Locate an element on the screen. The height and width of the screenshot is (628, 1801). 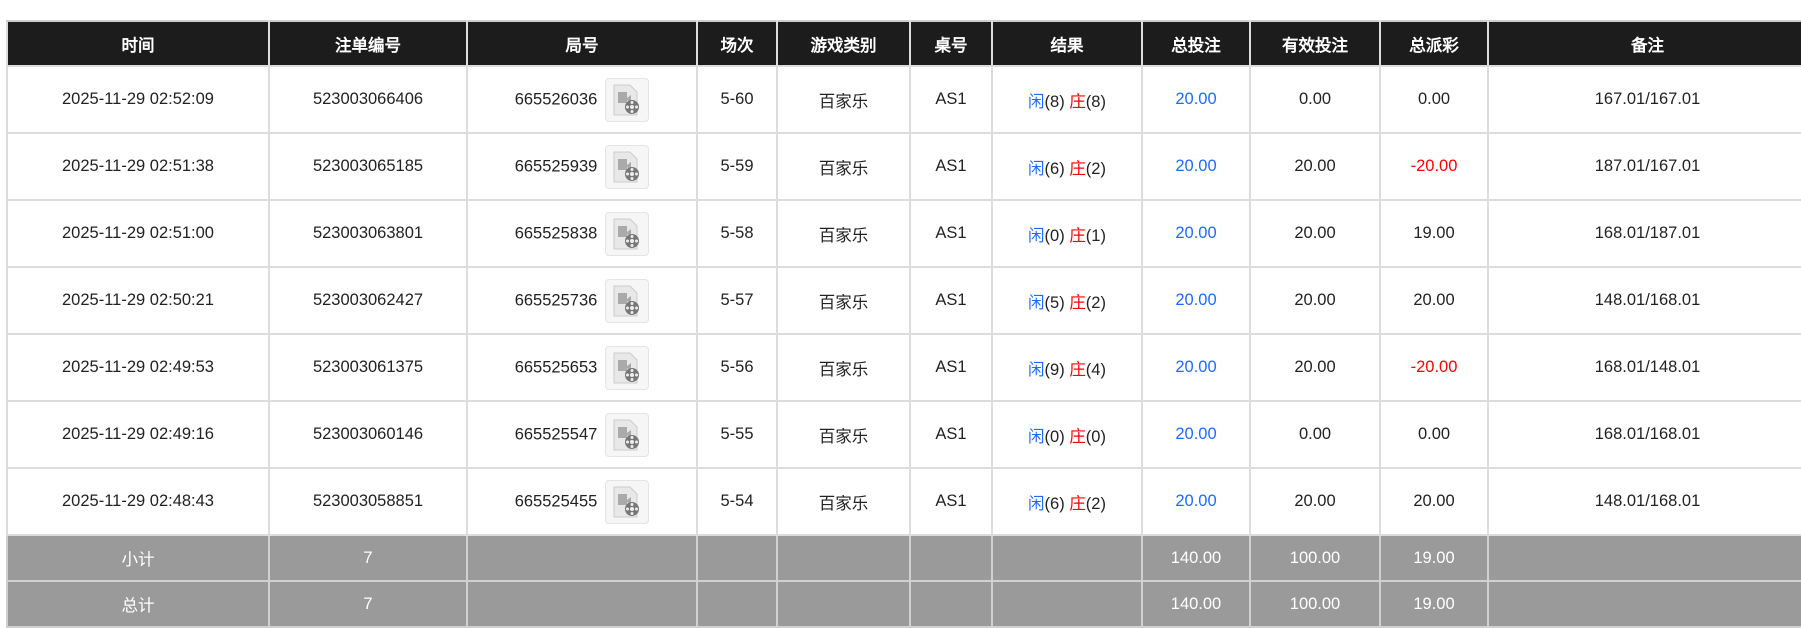
round-number: 665525939 is located at coordinates (556, 165).